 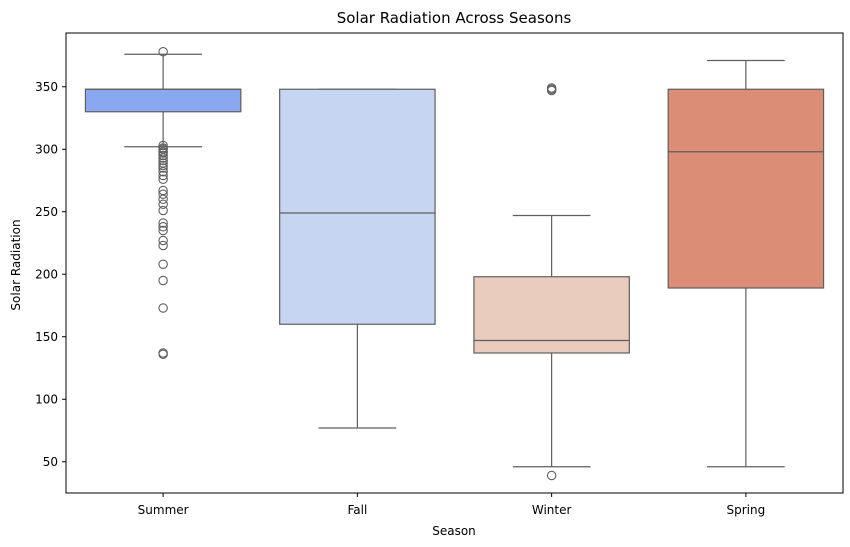 What do you see at coordinates (552, 510) in the screenshot?
I see `x-tick-label-winter: Winter` at bounding box center [552, 510].